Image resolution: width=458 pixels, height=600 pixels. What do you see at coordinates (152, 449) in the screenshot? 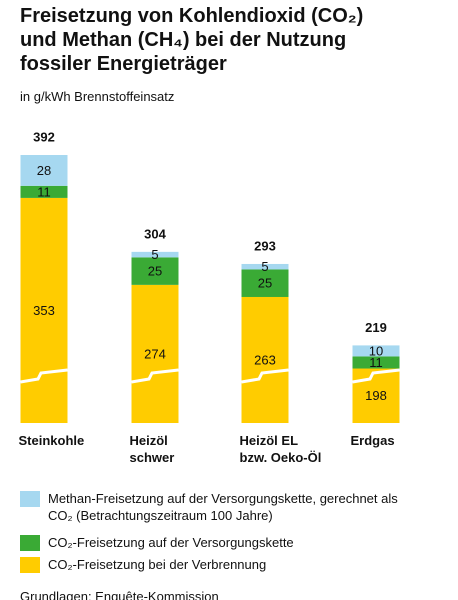
I see `x-tick-label: Heizöl schwer` at bounding box center [152, 449].